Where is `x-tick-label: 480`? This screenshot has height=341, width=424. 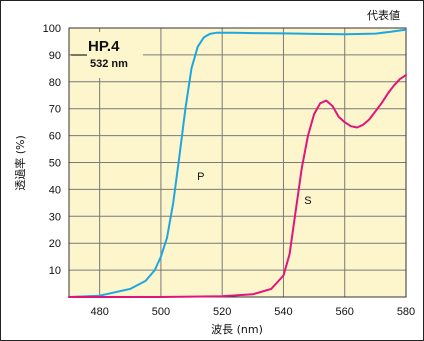
x-tick-label: 480 is located at coordinates (99, 312).